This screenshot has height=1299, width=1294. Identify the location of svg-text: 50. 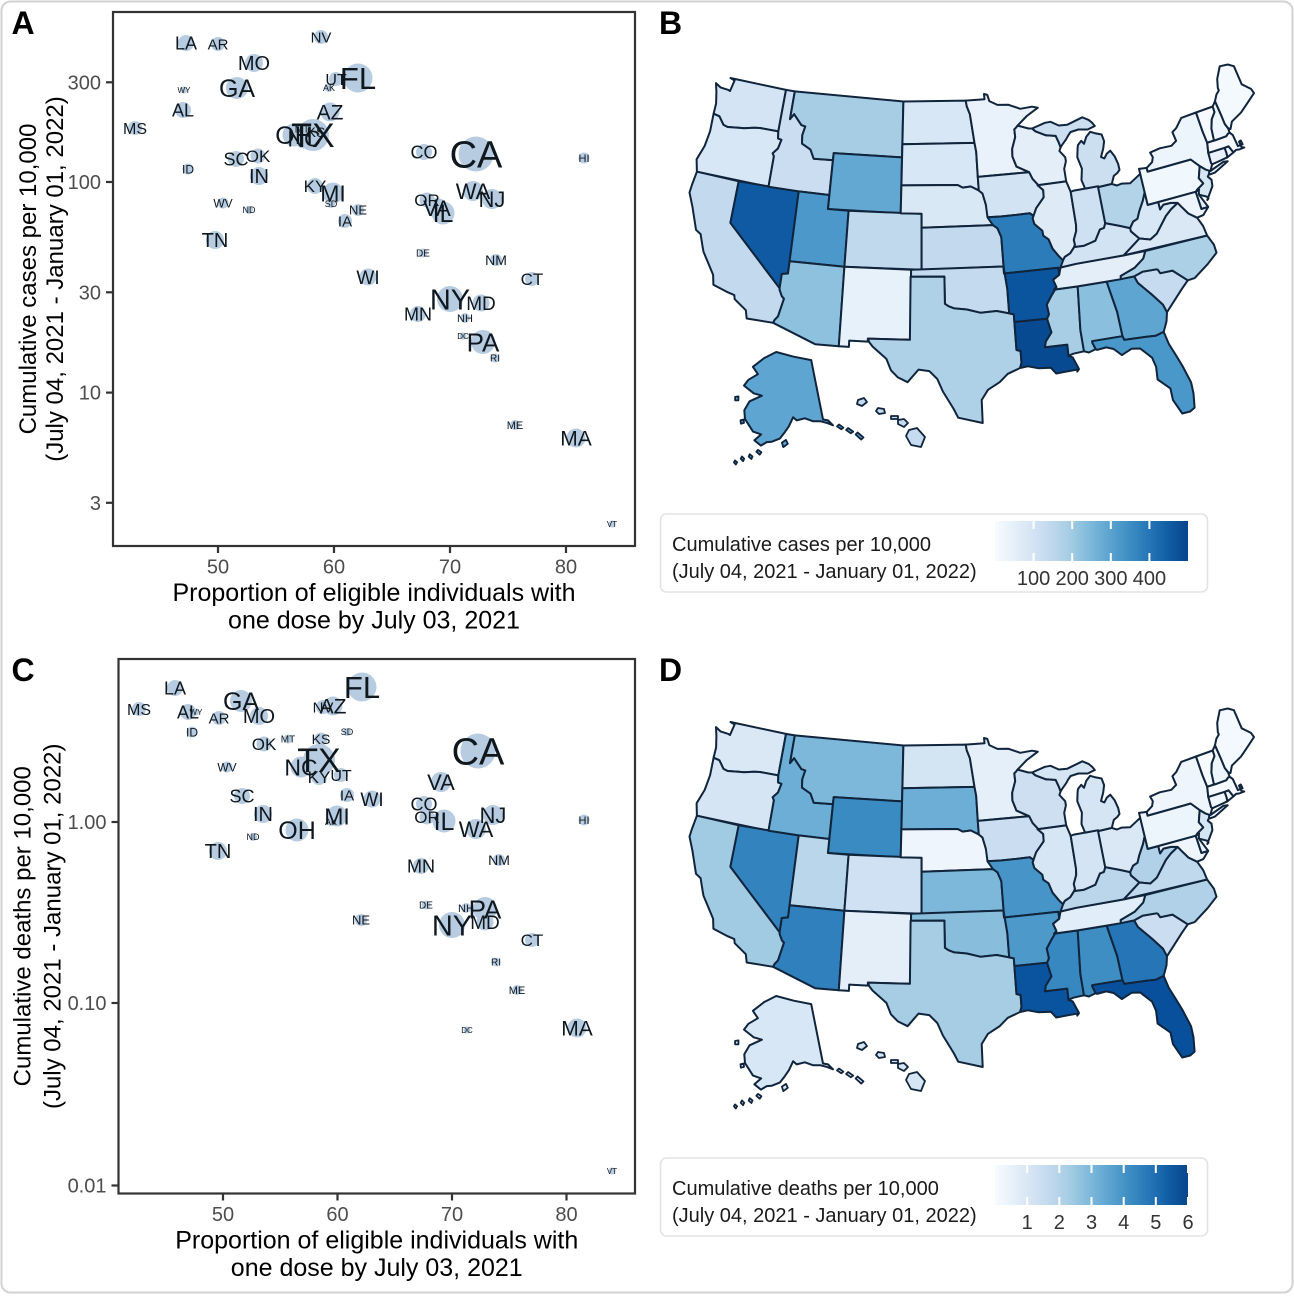
(218, 568).